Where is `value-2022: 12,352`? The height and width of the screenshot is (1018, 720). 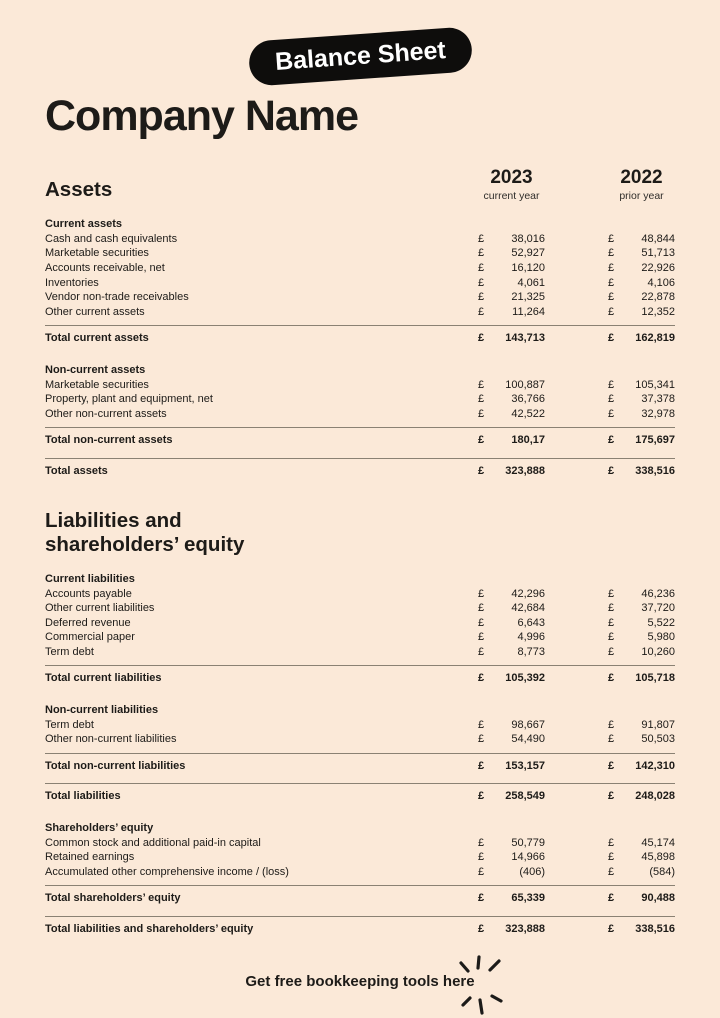 value-2022: 12,352 is located at coordinates (658, 311).